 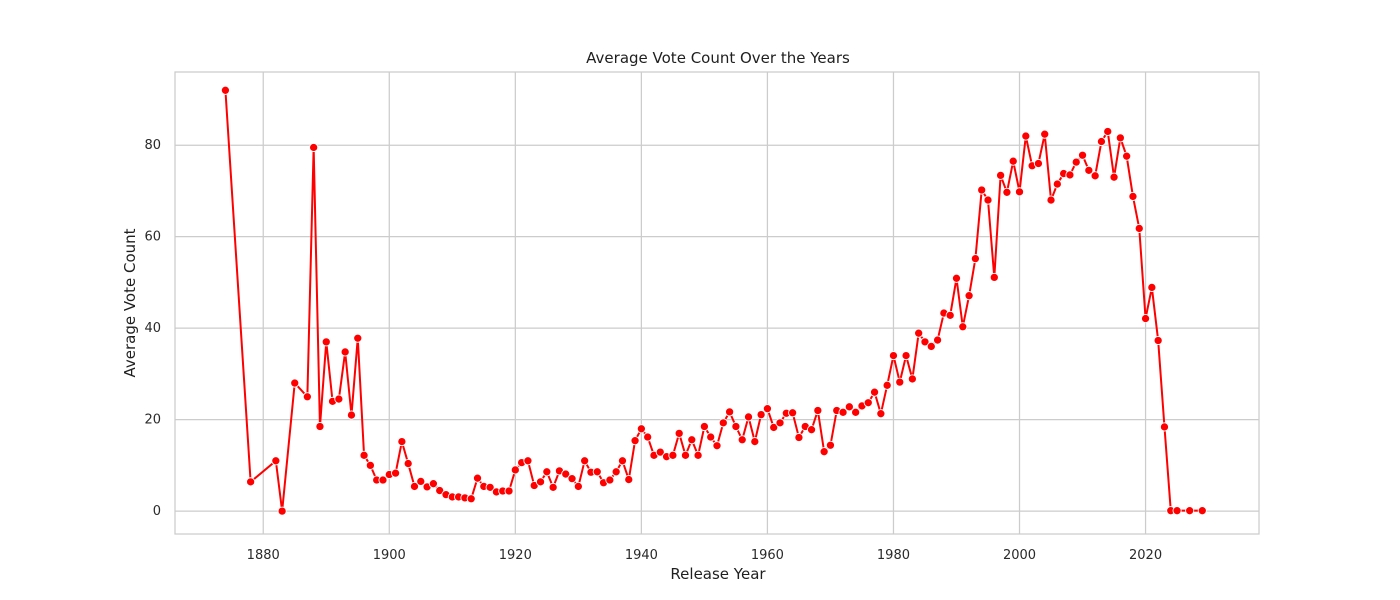 What do you see at coordinates (718, 58) in the screenshot?
I see `chart-title: Average Vote Count Over the Years` at bounding box center [718, 58].